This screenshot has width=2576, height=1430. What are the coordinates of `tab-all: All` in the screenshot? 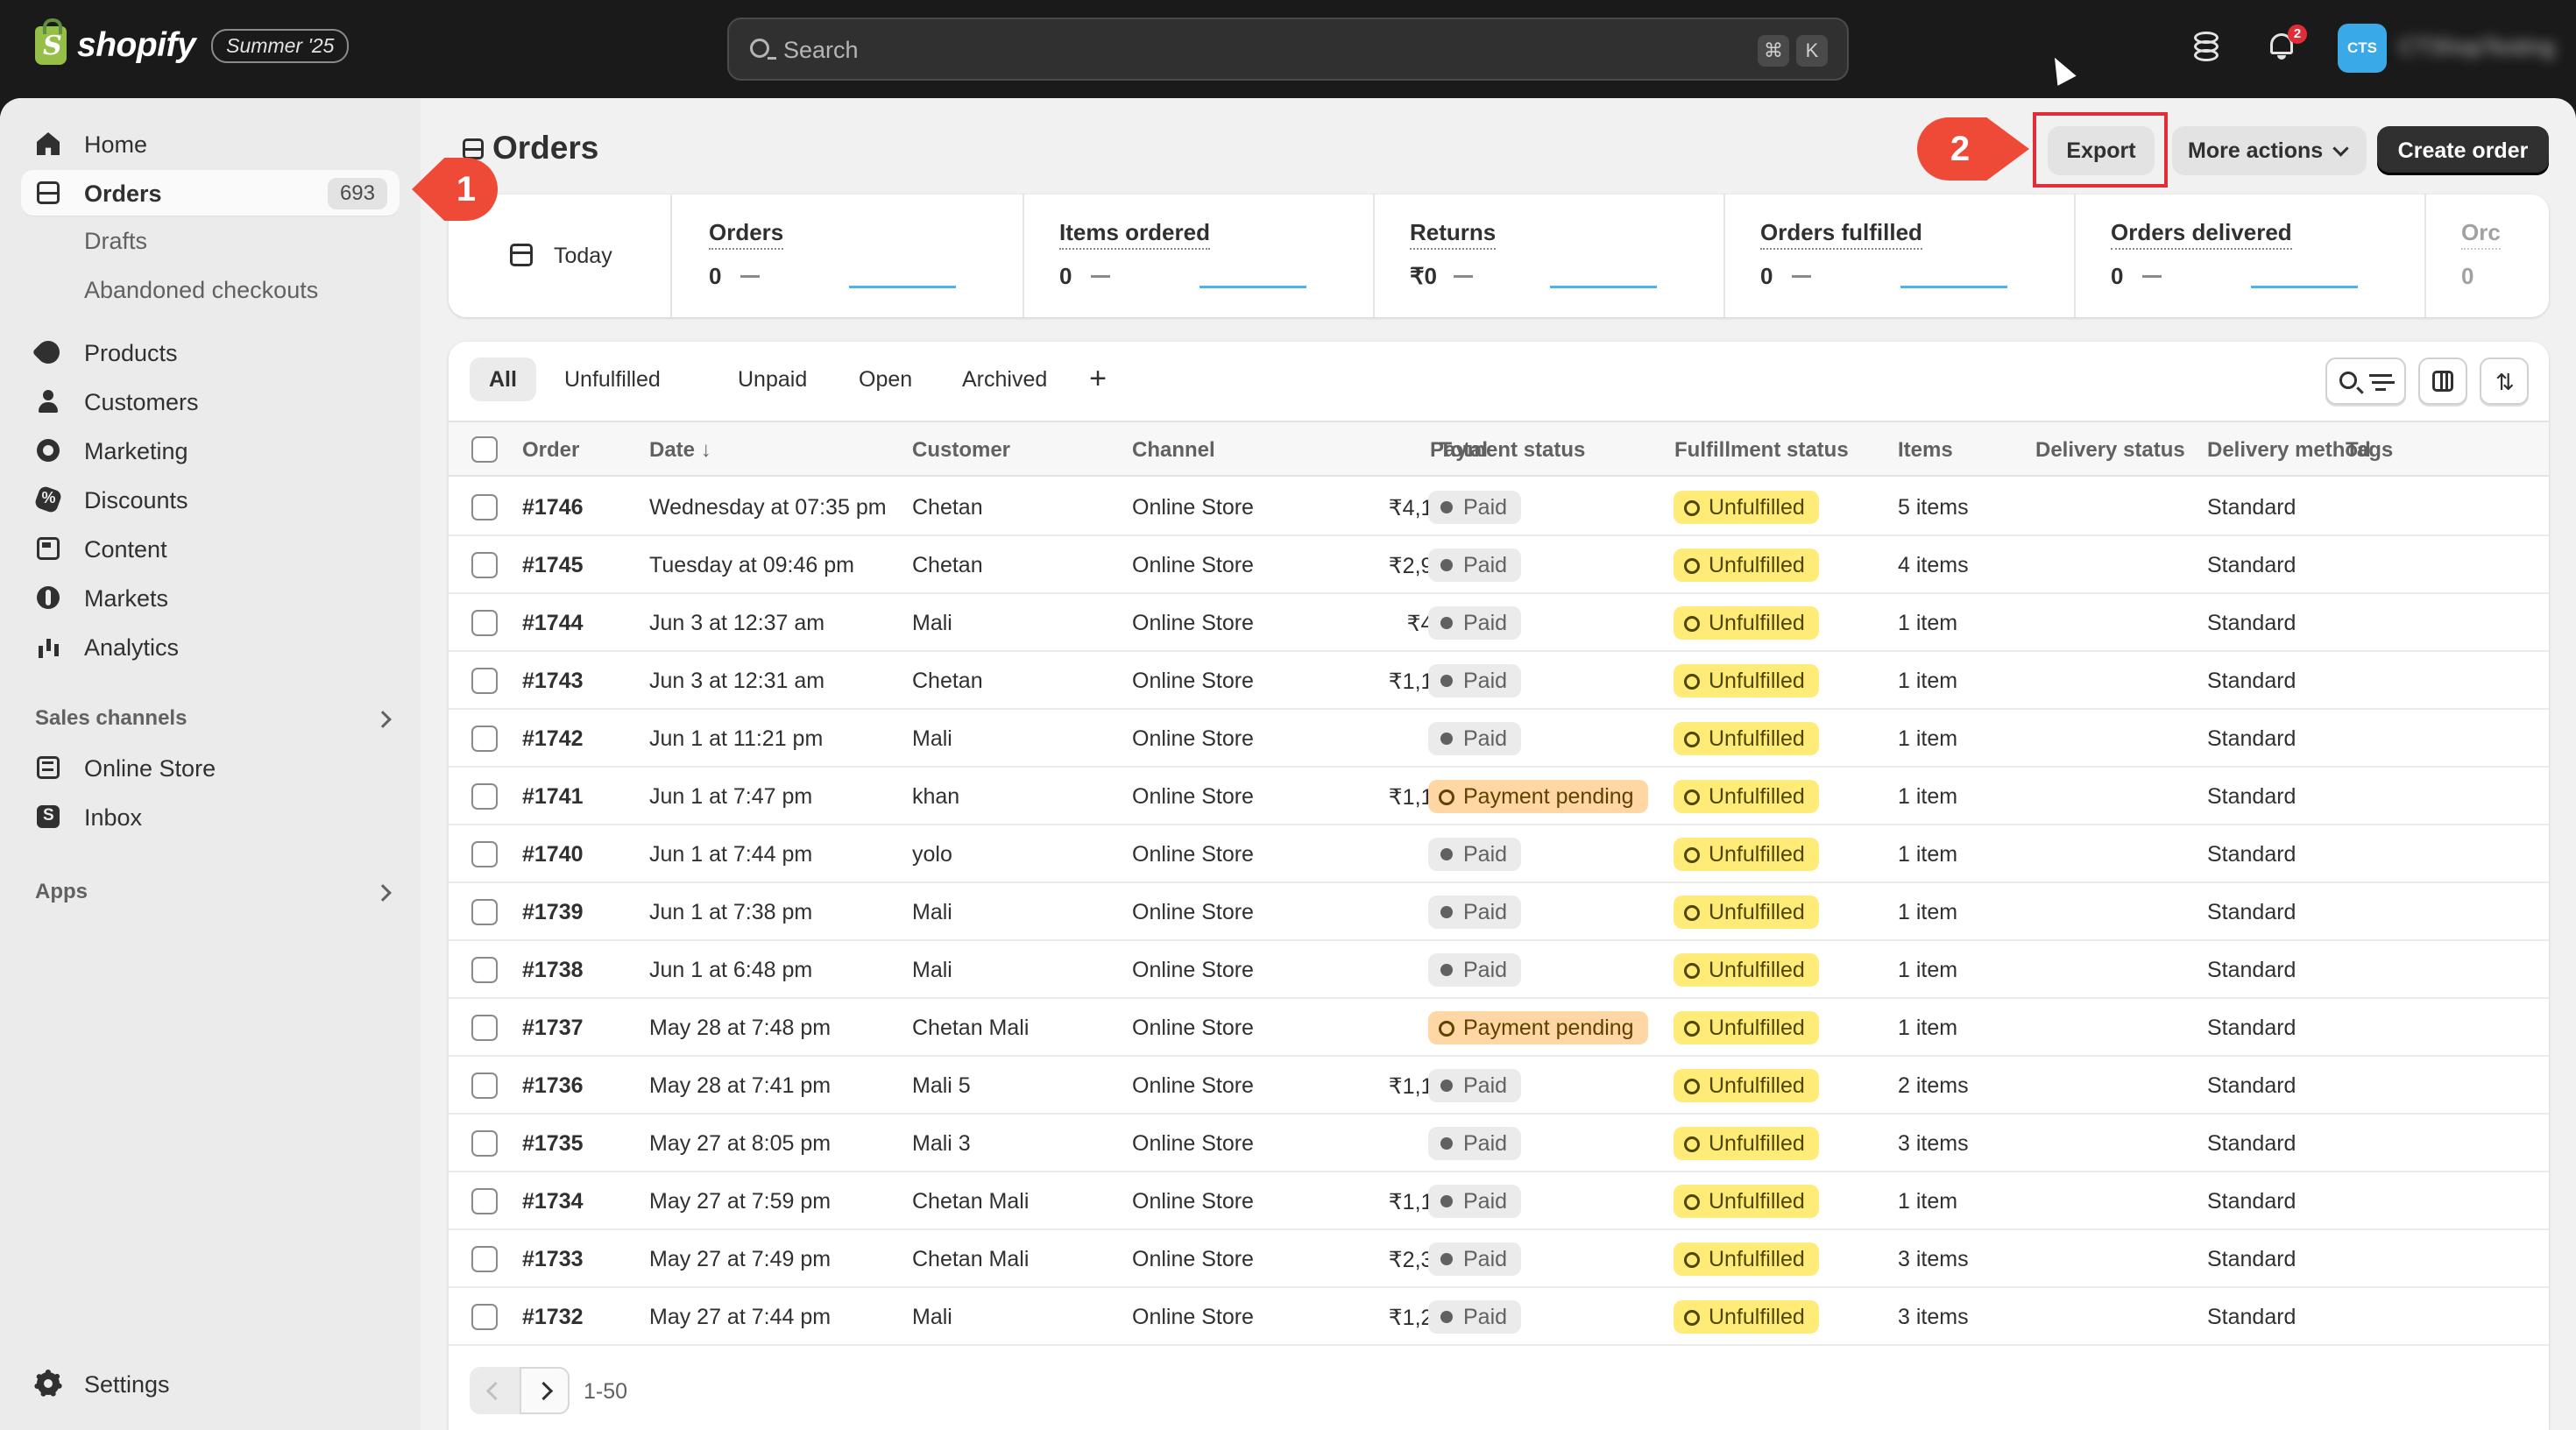 It's located at (503, 379).